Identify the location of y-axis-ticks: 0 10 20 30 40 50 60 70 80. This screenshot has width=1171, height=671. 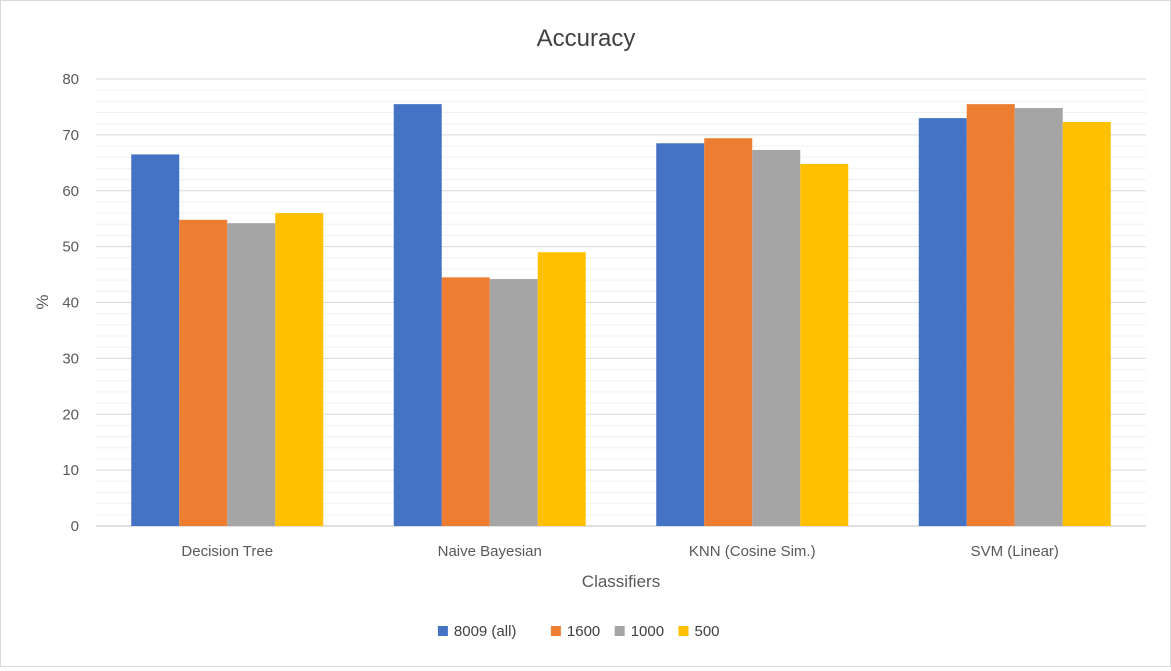
(70, 303).